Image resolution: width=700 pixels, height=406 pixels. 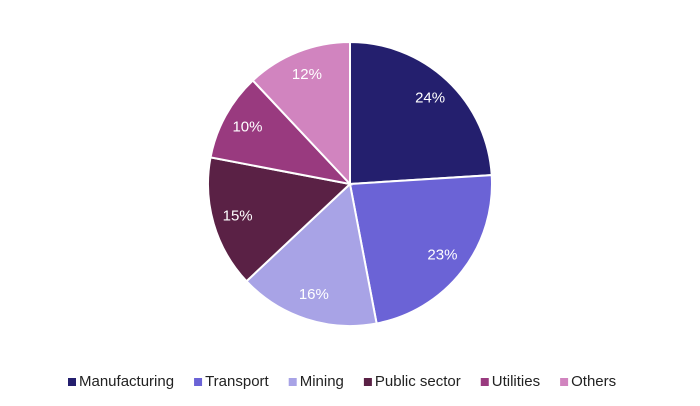 I want to click on data-label: 24%, so click(x=430, y=98).